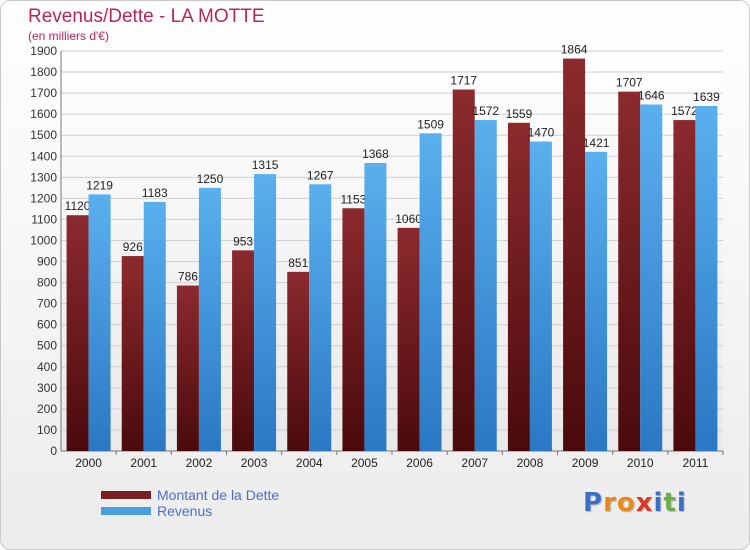 The image size is (750, 550). I want to click on logo-letter: o, so click(626, 503).